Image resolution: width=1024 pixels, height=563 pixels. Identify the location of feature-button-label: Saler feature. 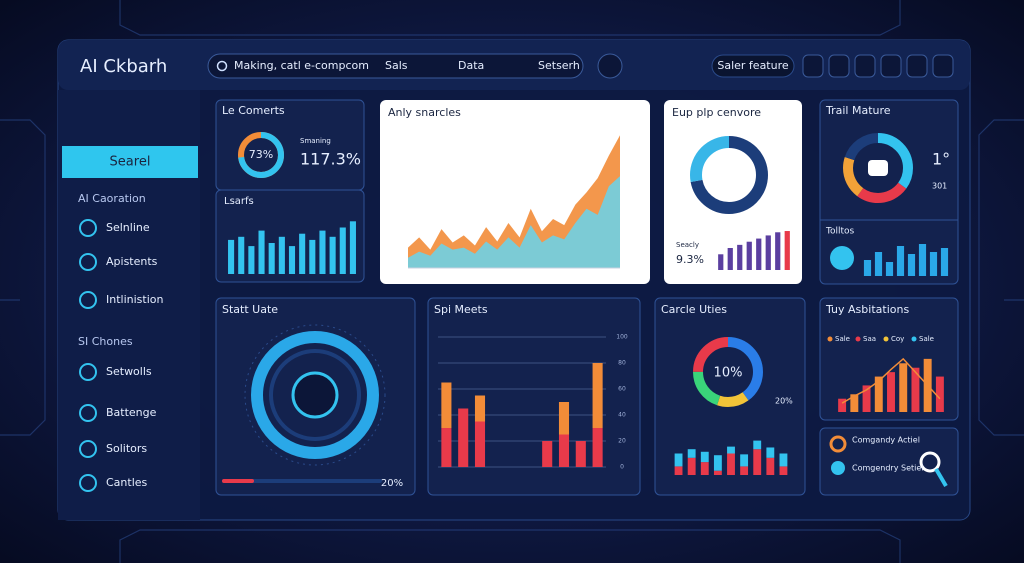
(753, 65).